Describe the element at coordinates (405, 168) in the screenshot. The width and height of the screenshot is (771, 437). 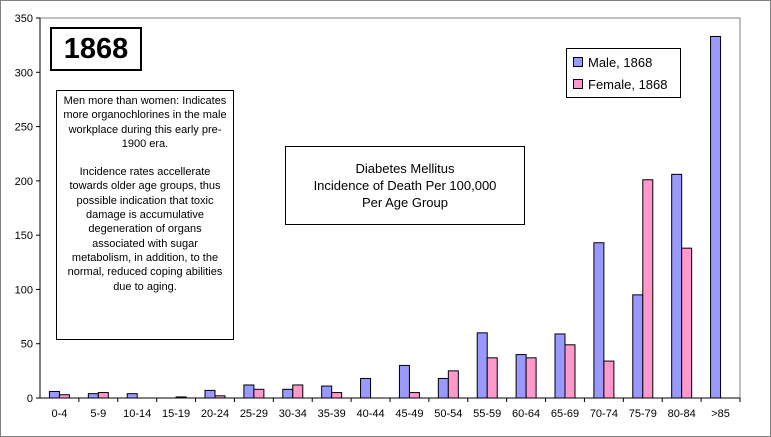
I see `chart-title-line-1: Diabetes Mellitus` at that location.